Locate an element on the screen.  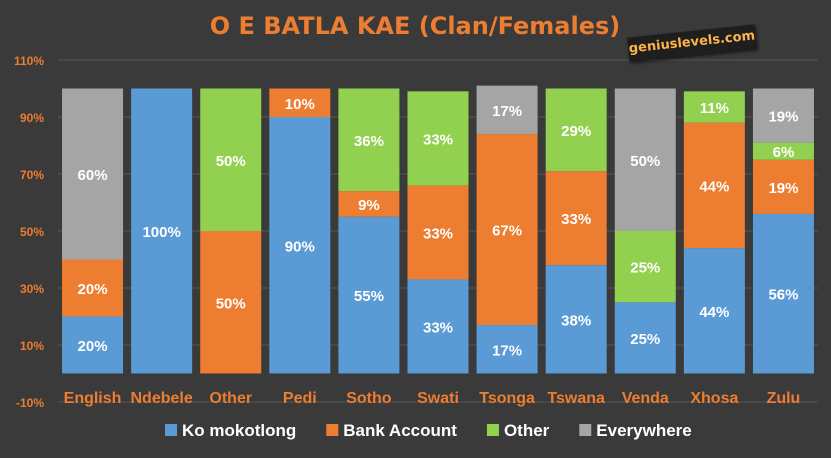
data-label: 55% is located at coordinates (369, 296).